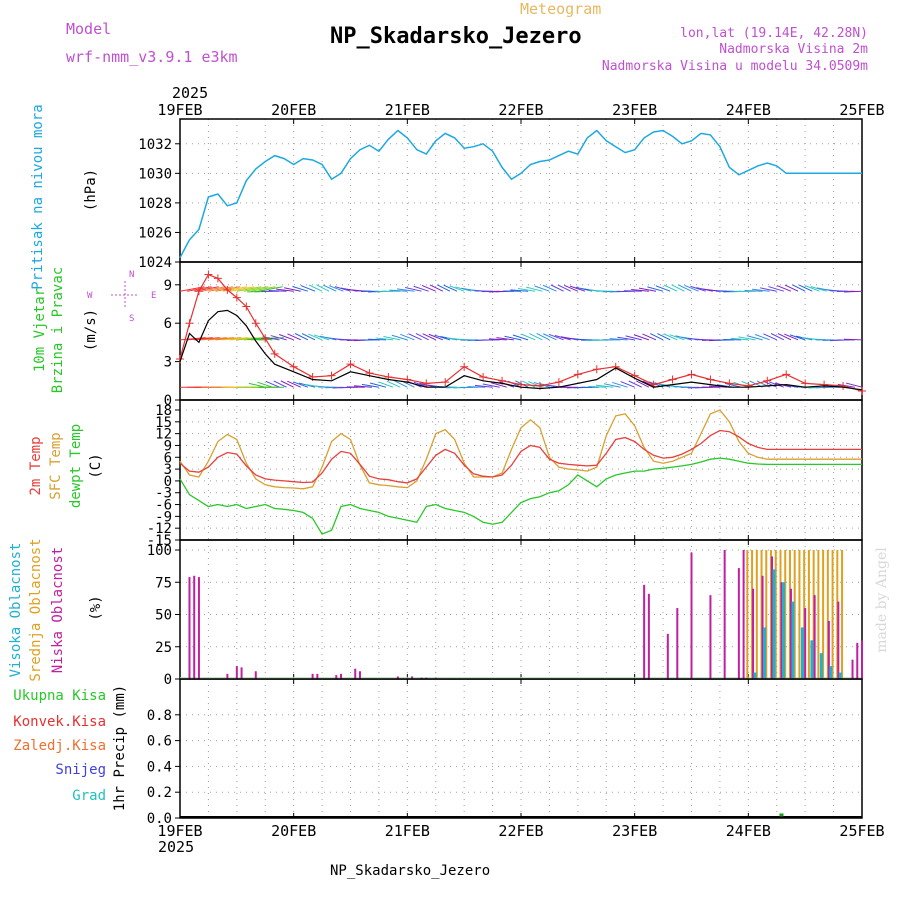 This screenshot has width=900, height=900. What do you see at coordinates (58, 610) in the screenshot?
I see `low-cloud-label: Niska Oblacnost` at bounding box center [58, 610].